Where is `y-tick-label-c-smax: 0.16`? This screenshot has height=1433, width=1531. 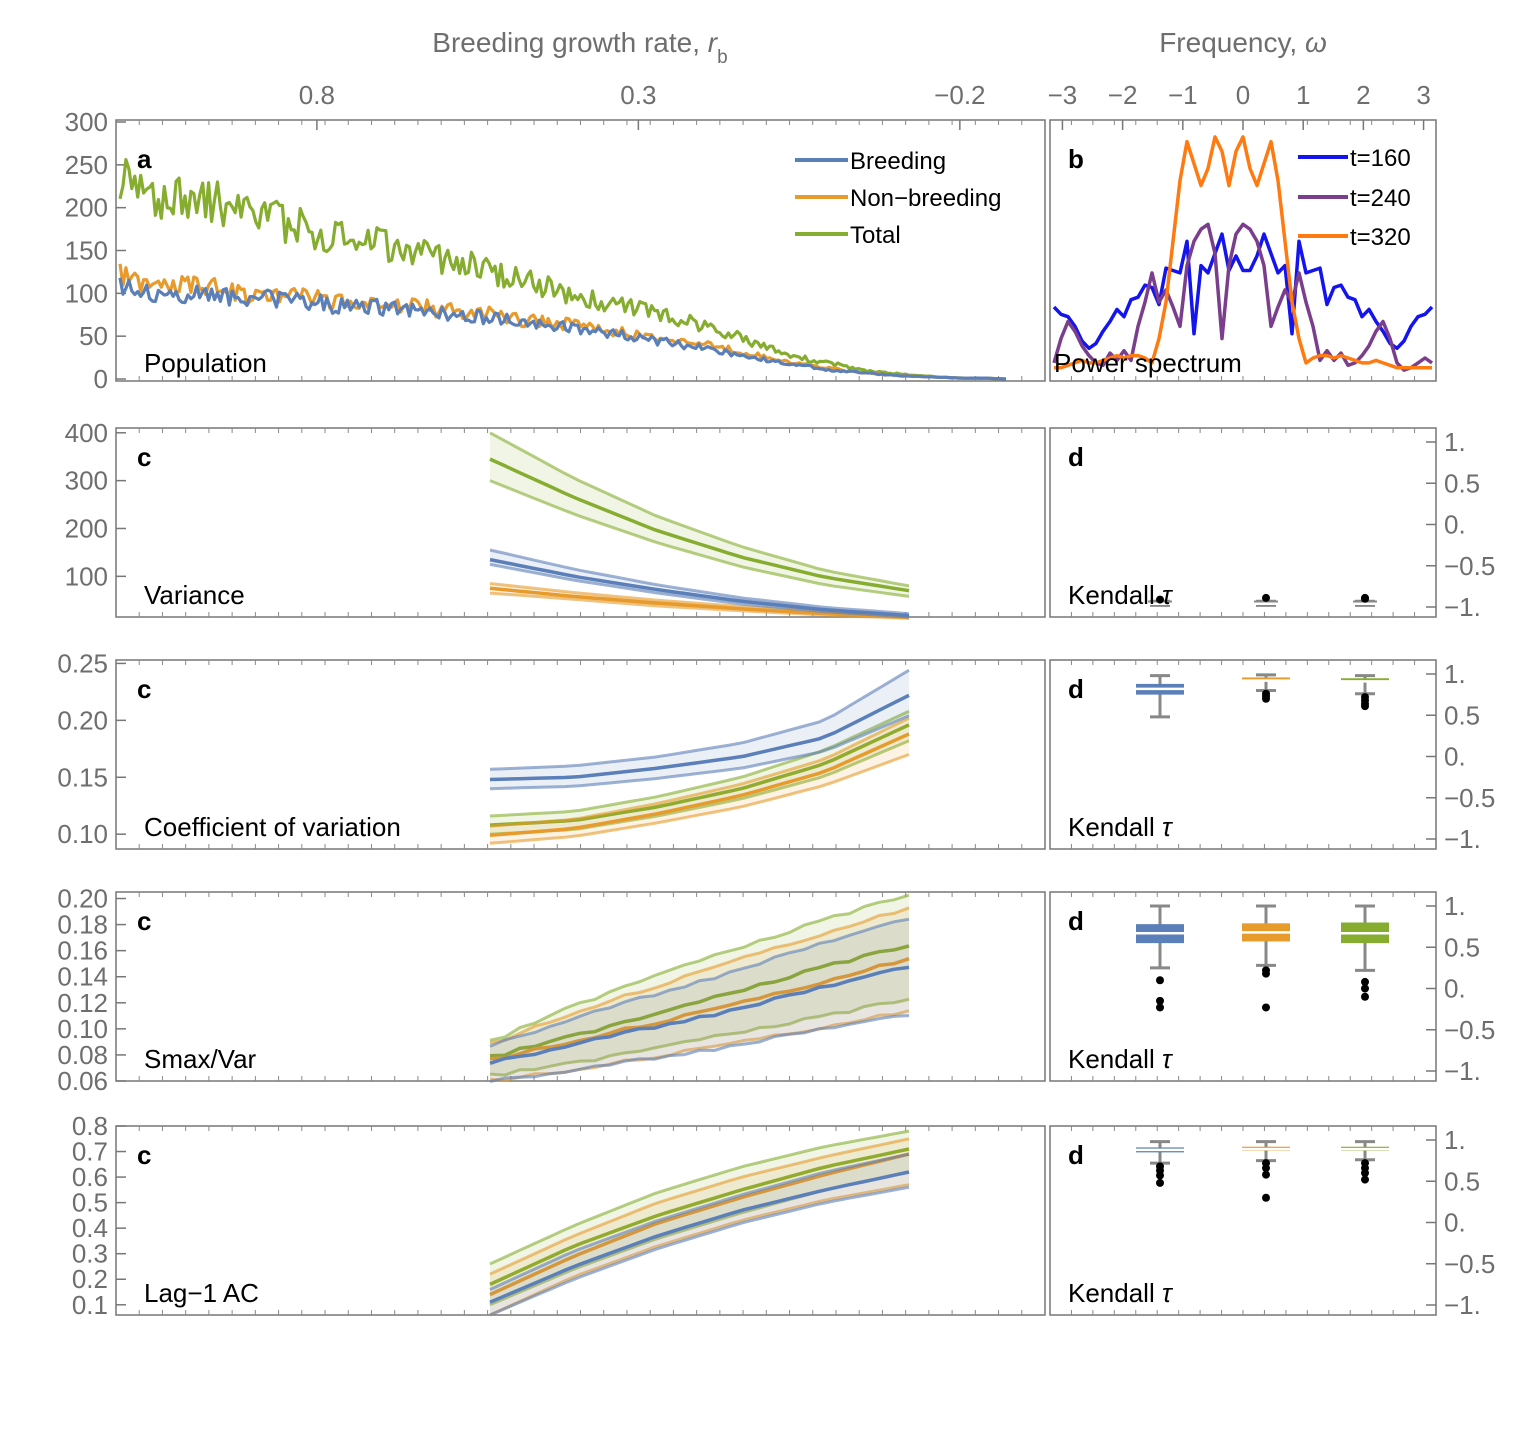 y-tick-label-c-smax: 0.16 is located at coordinates (82, 951).